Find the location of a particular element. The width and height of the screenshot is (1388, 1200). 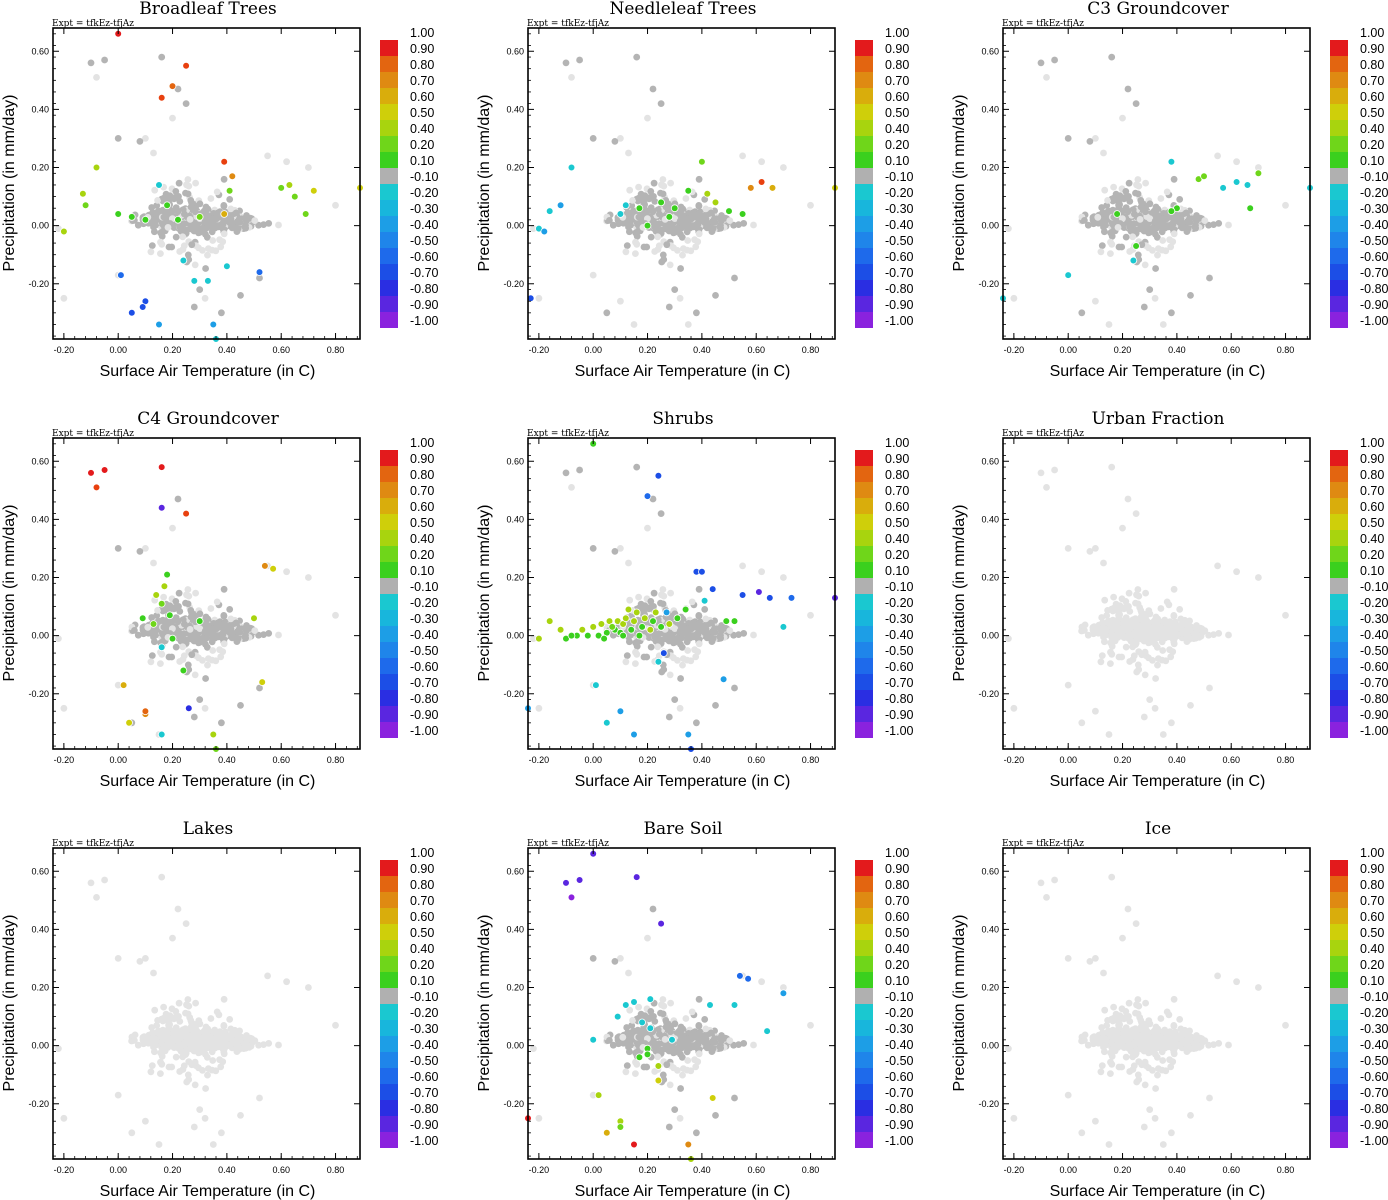

colorbar-label: -0.50 is located at coordinates (424, 241).